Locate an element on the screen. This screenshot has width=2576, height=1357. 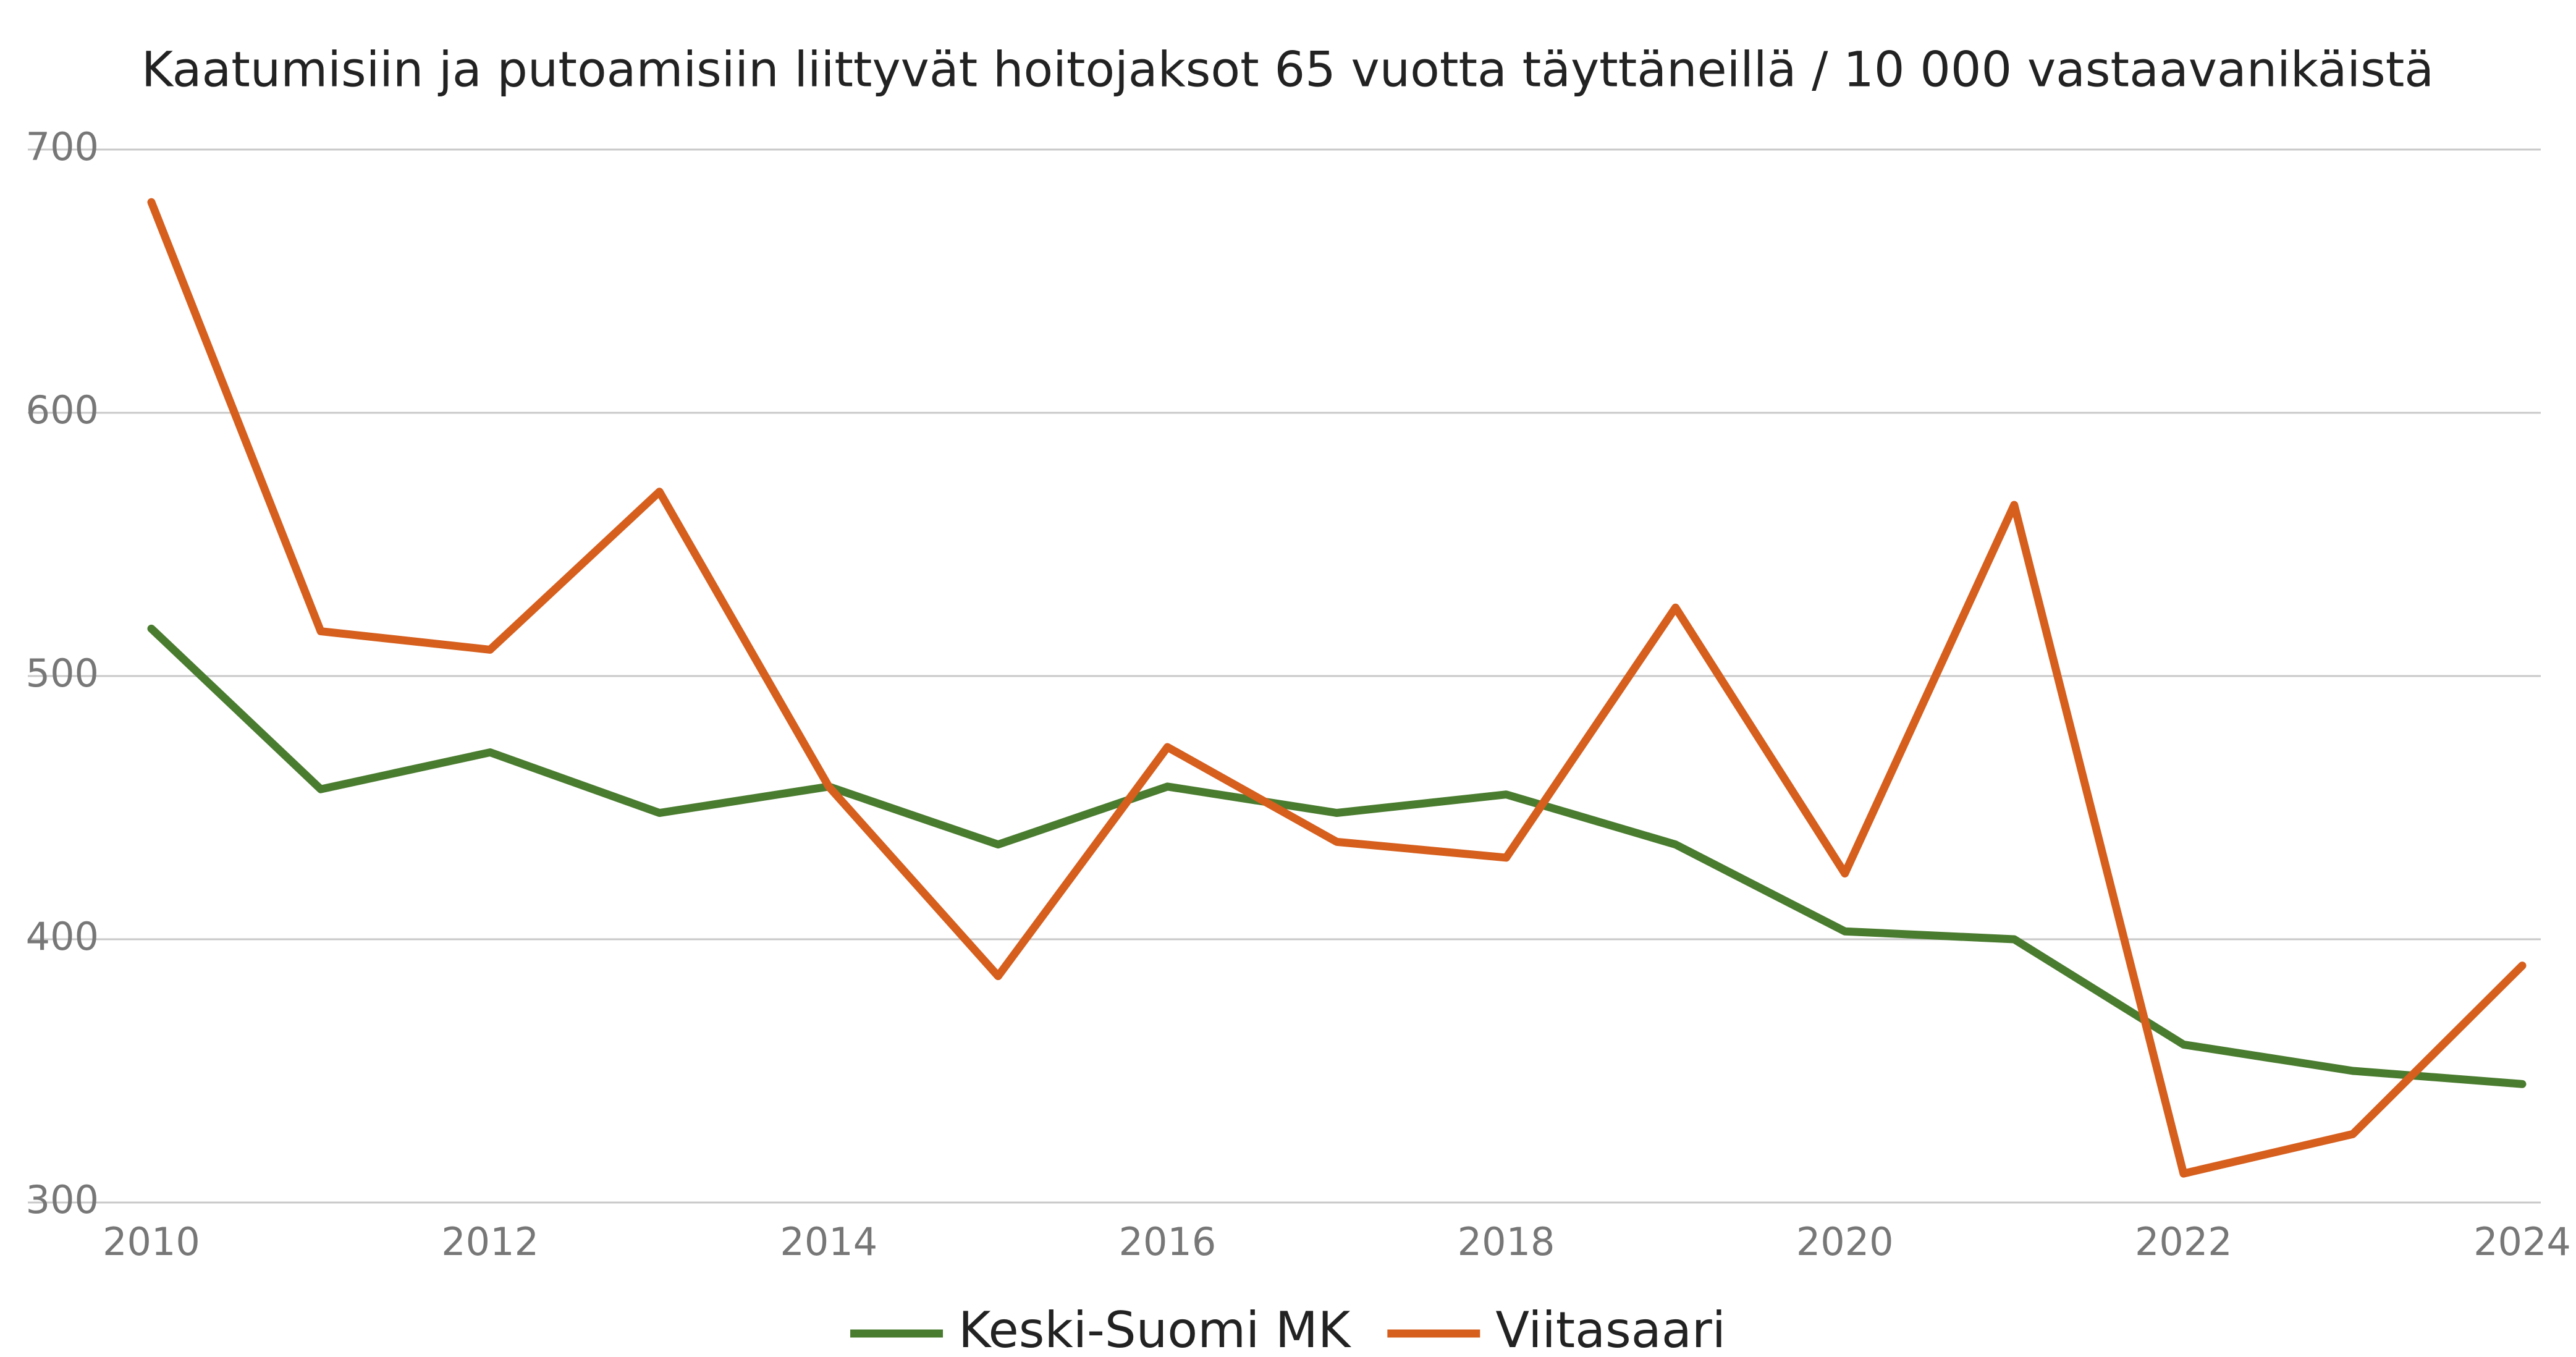
y-tick-label: 600 is located at coordinates (62, 410).